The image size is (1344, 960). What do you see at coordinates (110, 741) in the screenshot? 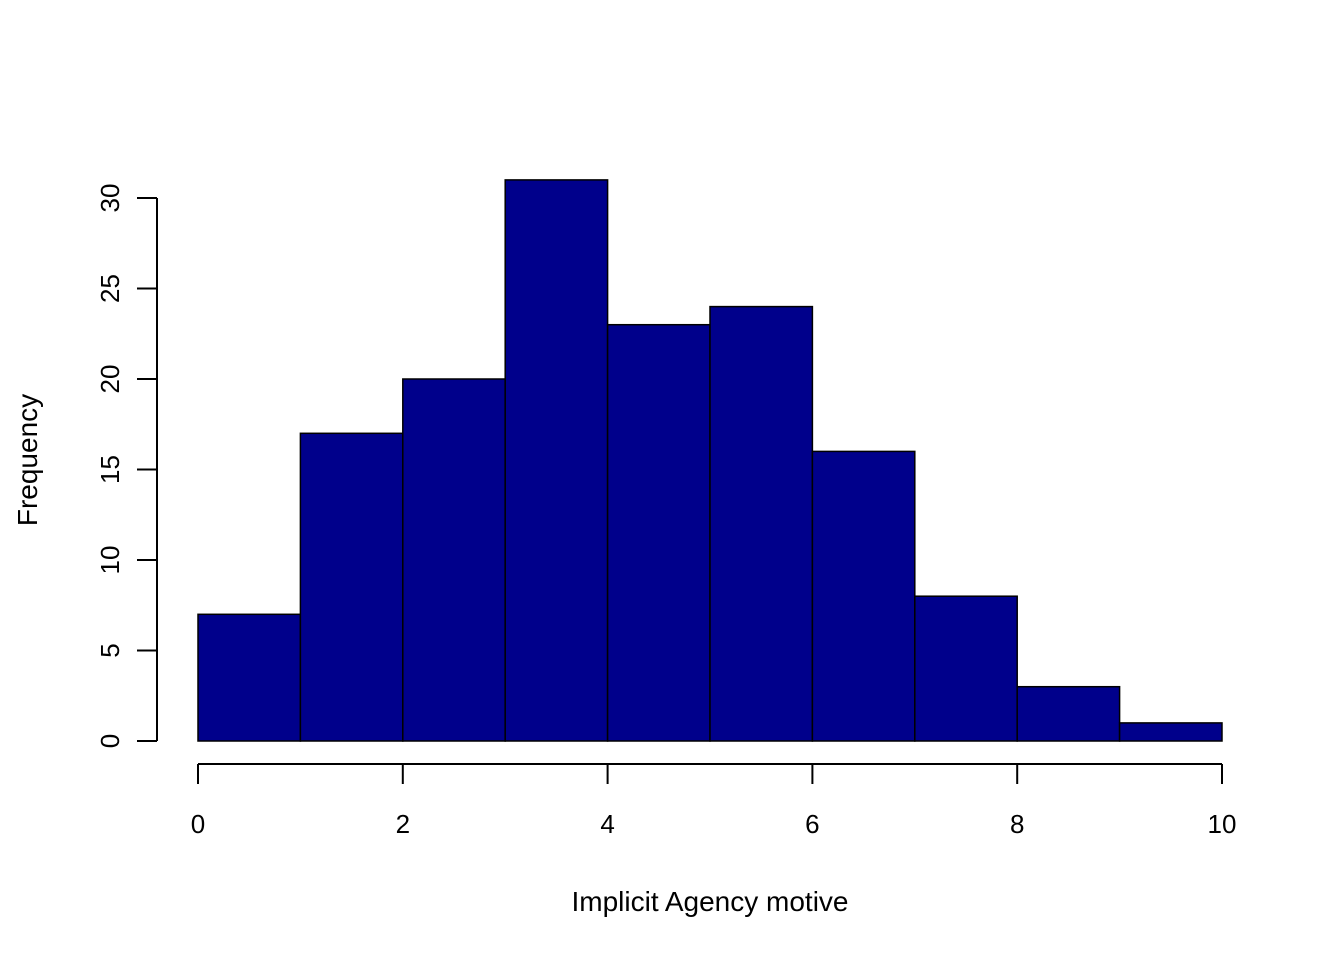
I see `y-tick-label-0: 0` at bounding box center [110, 741].